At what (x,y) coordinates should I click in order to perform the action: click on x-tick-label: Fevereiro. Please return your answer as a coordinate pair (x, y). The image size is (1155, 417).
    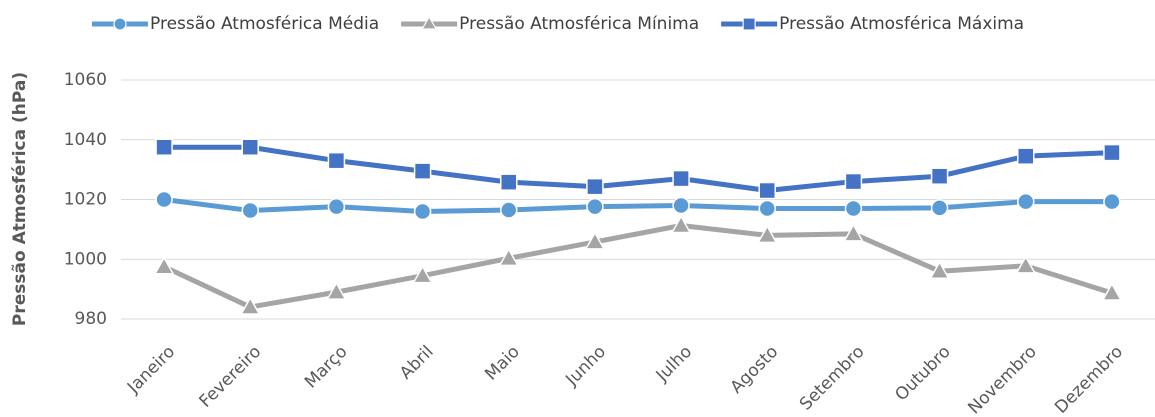
    Looking at the image, I should click on (231, 377).